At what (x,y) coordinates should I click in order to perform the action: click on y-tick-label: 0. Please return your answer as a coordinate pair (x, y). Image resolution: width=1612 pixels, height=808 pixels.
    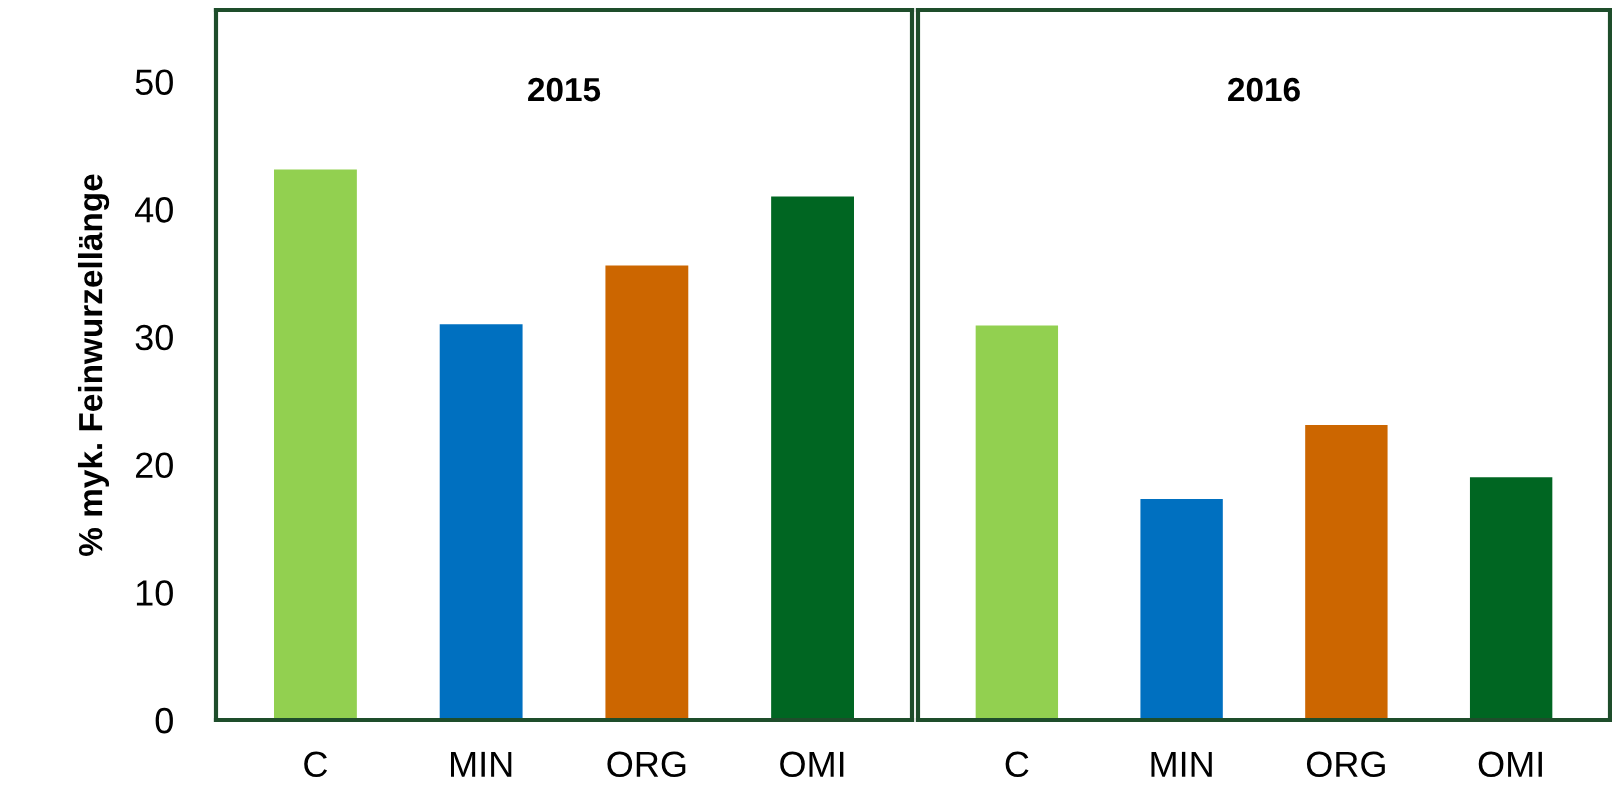
    Looking at the image, I should click on (164, 720).